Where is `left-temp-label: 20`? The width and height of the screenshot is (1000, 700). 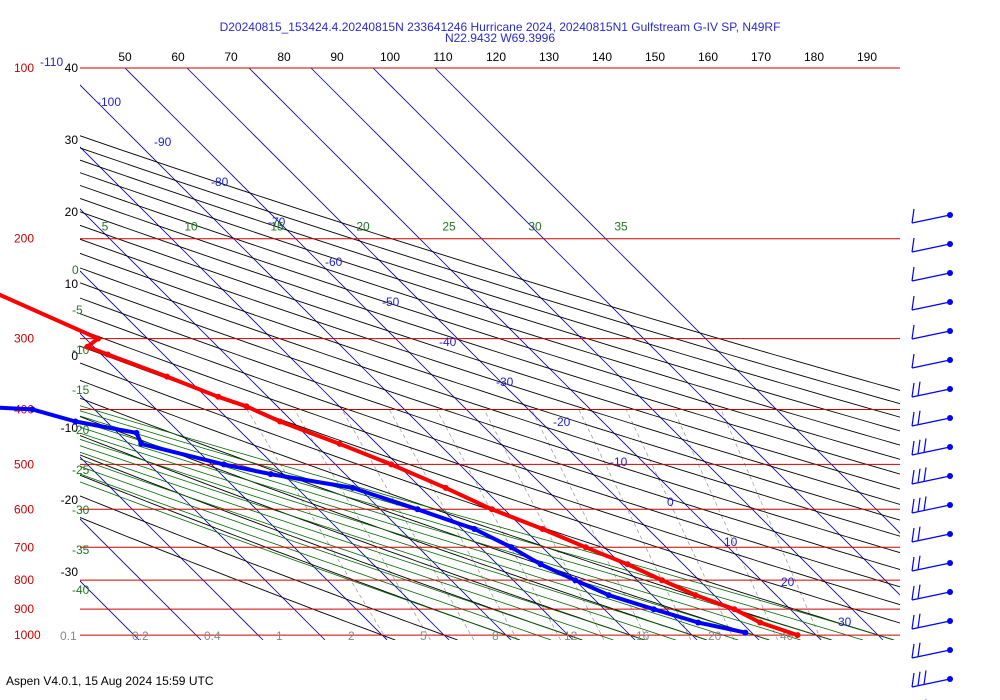 left-temp-label: 20 is located at coordinates (72, 212).